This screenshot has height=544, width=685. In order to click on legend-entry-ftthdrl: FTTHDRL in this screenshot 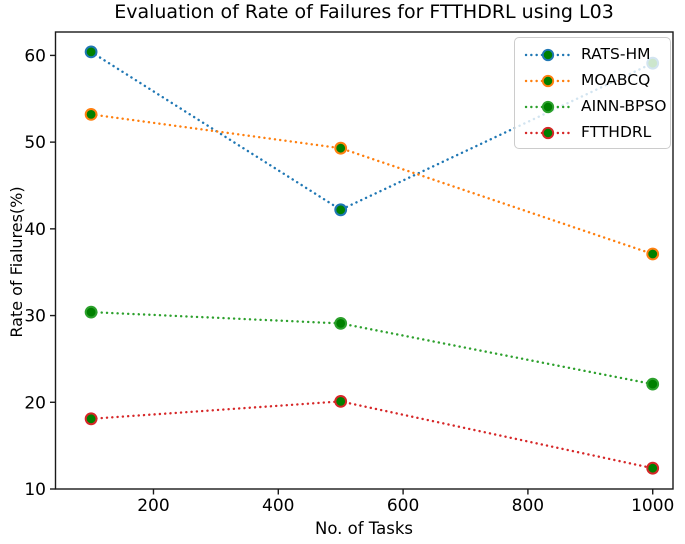, I will do `click(597, 133)`.